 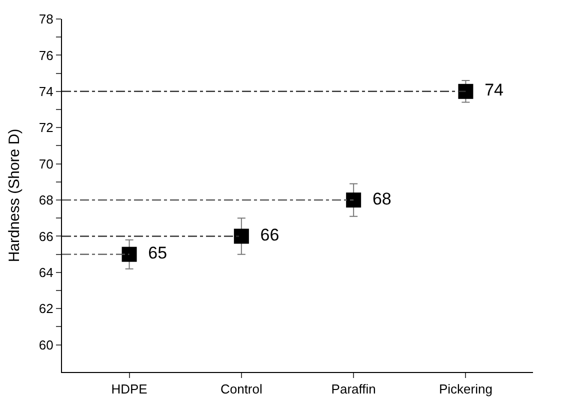 I want to click on y-tick-label: 78, so click(x=46, y=19).